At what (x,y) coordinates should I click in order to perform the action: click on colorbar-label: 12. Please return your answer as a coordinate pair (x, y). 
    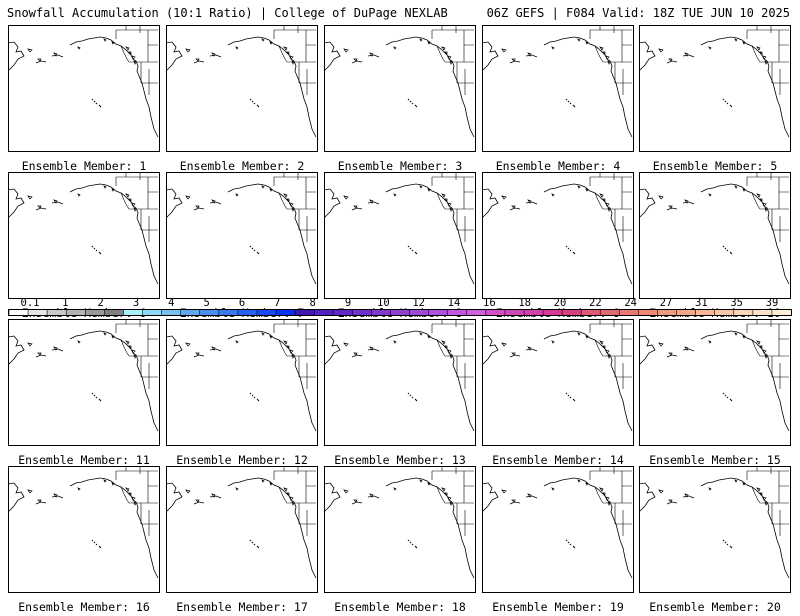
    Looking at the image, I should click on (418, 303).